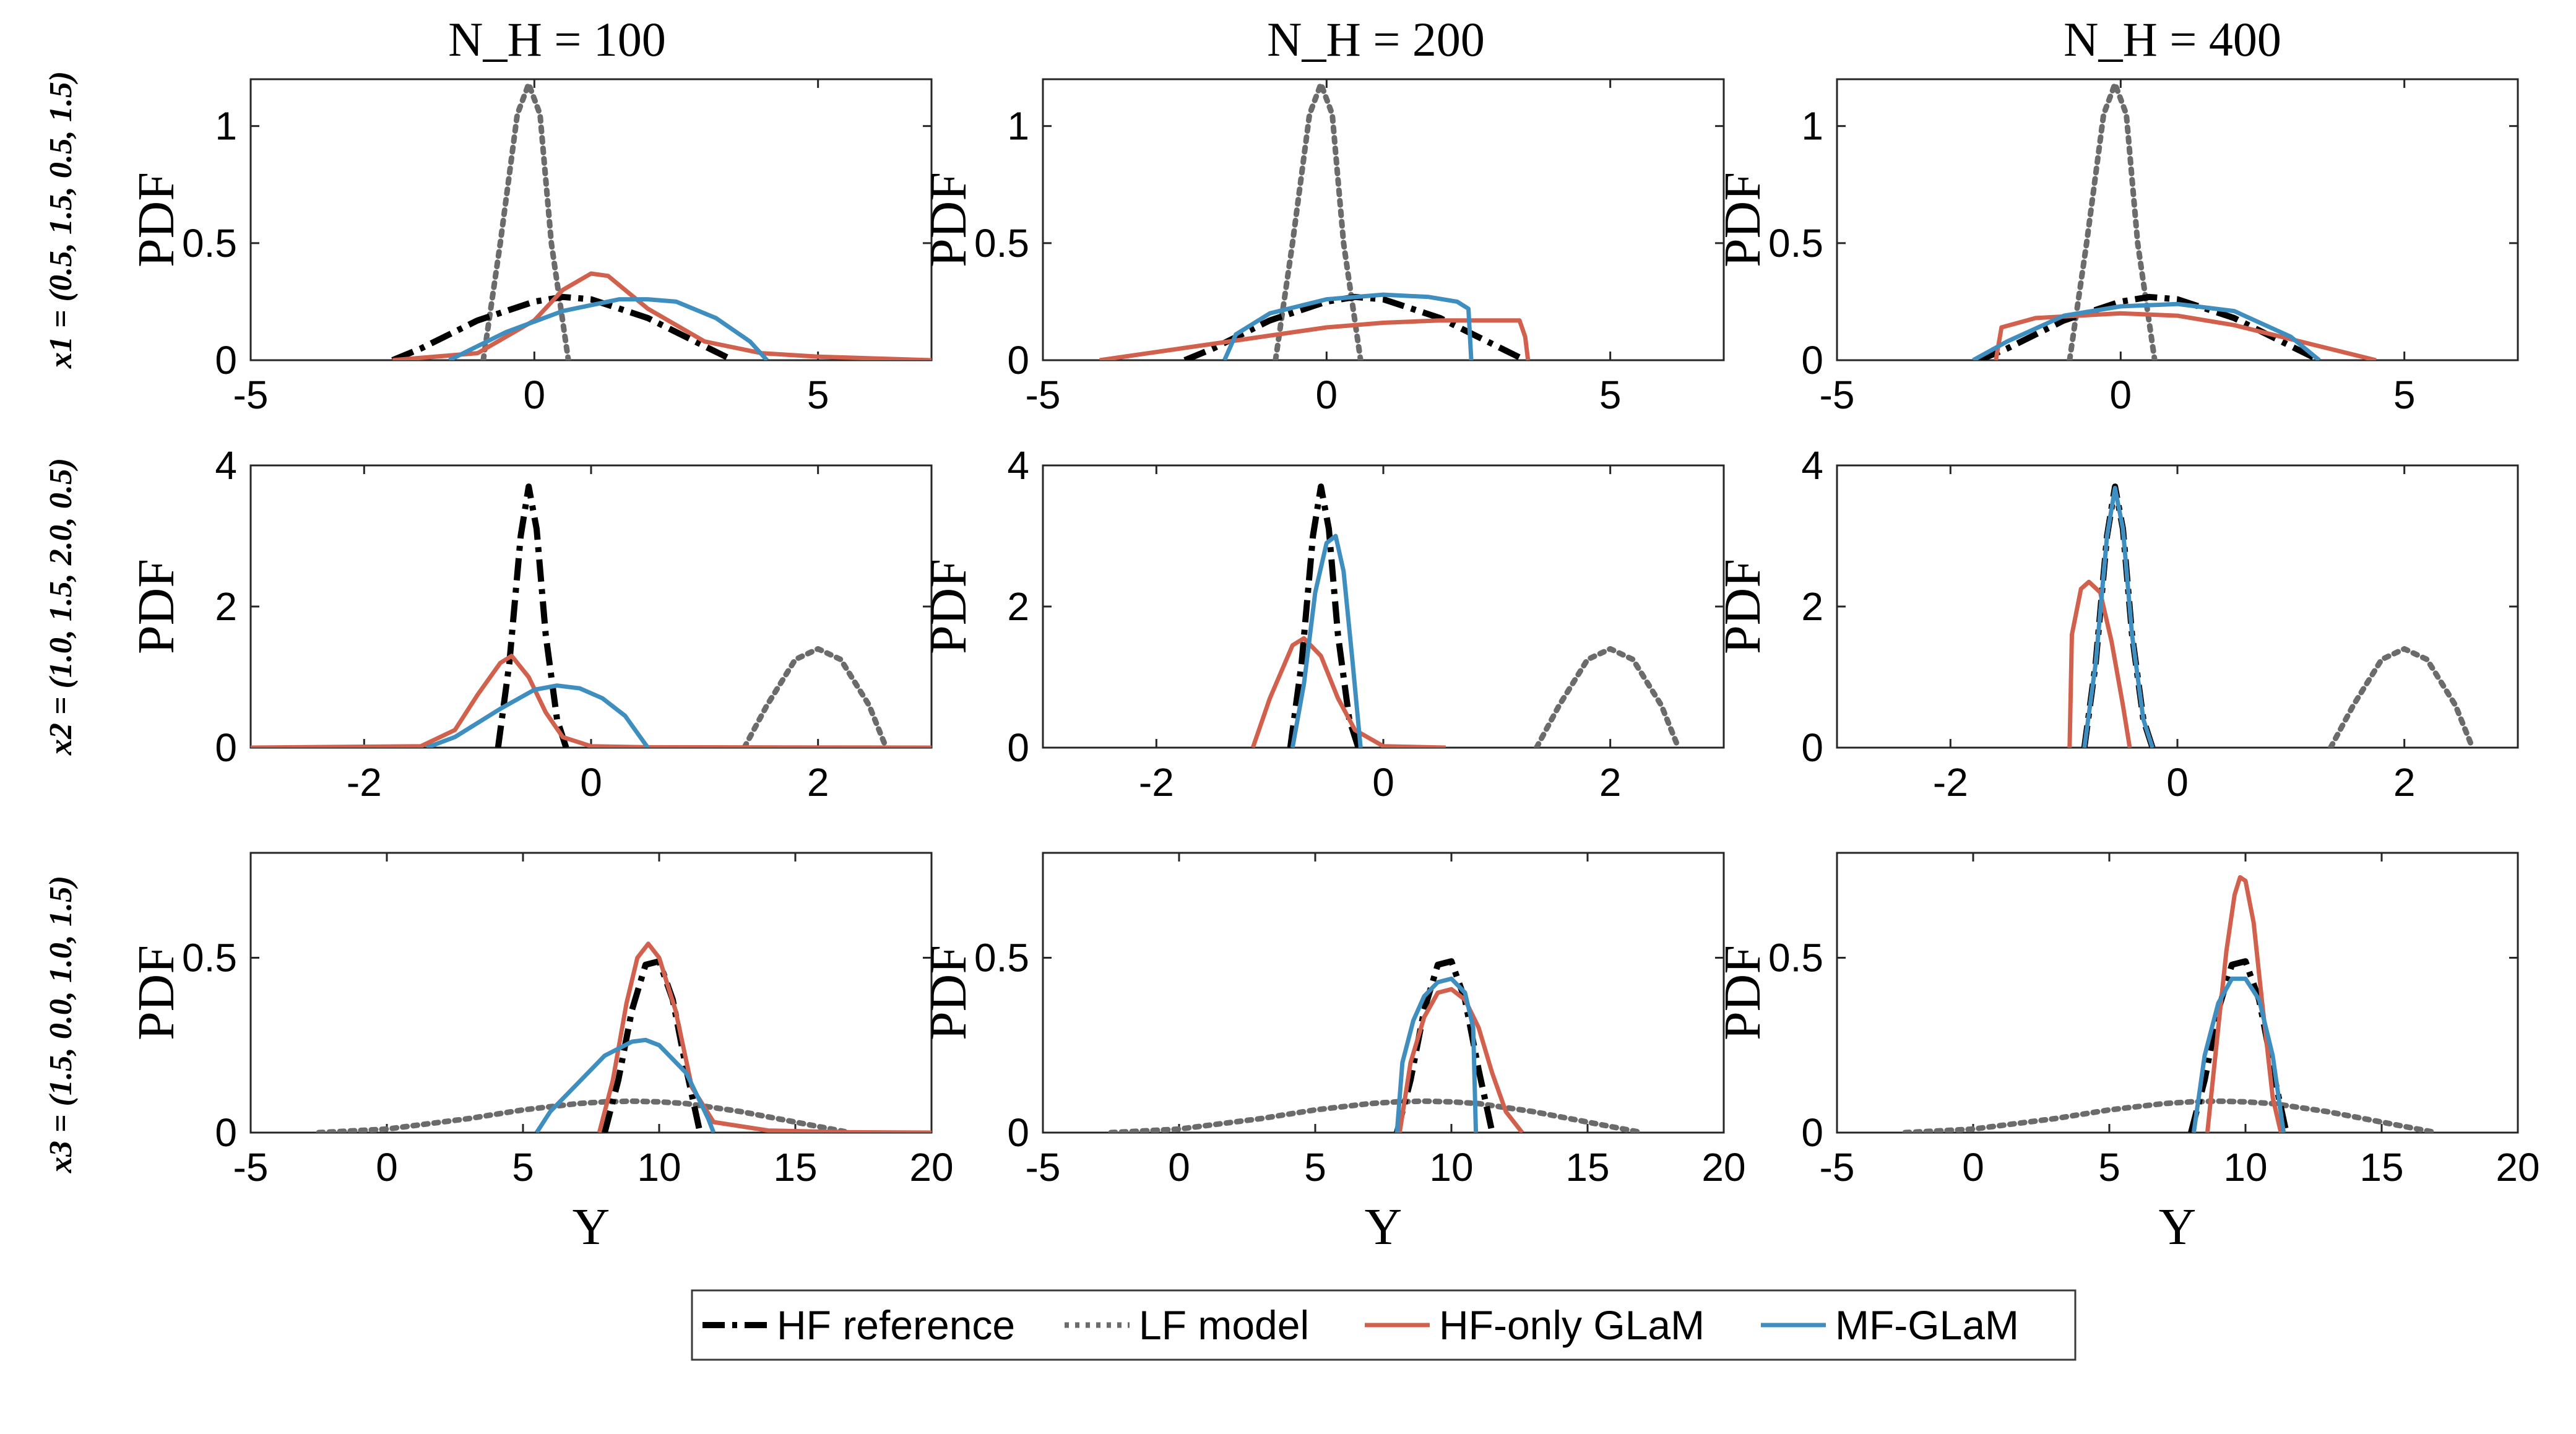  Describe the element at coordinates (61, 220) in the screenshot. I see `row-label: x1 = (0.5, 1.5, 0.5, 1.5)` at that location.